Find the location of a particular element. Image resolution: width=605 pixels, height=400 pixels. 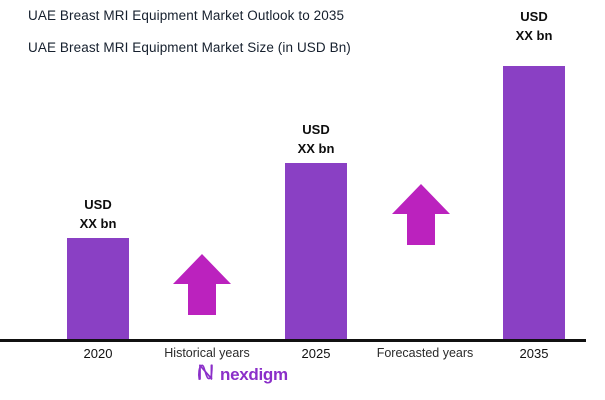

bar-value-label-2035: USD XX bn is located at coordinates (534, 27).